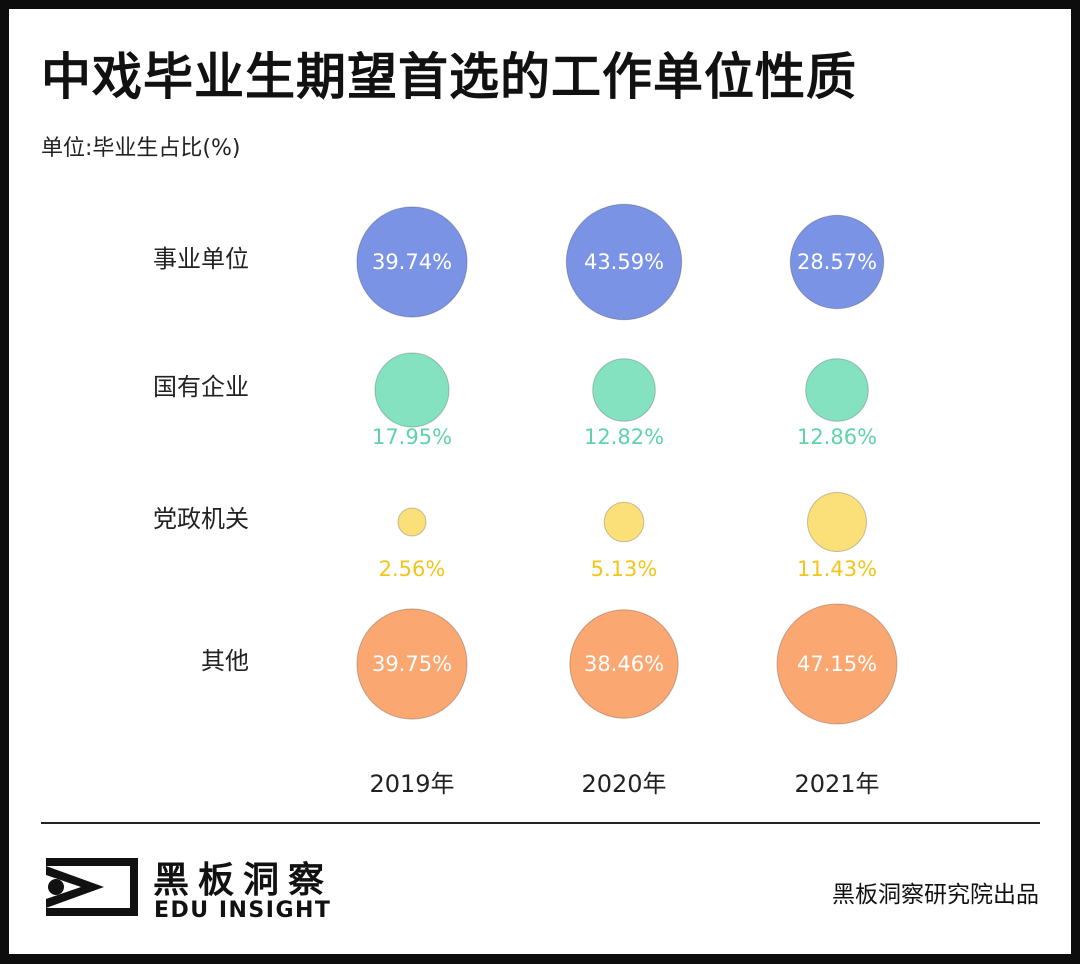 This screenshot has width=1080, height=964. Describe the element at coordinates (837, 437) in the screenshot. I see `data-label: 12.86%` at that location.